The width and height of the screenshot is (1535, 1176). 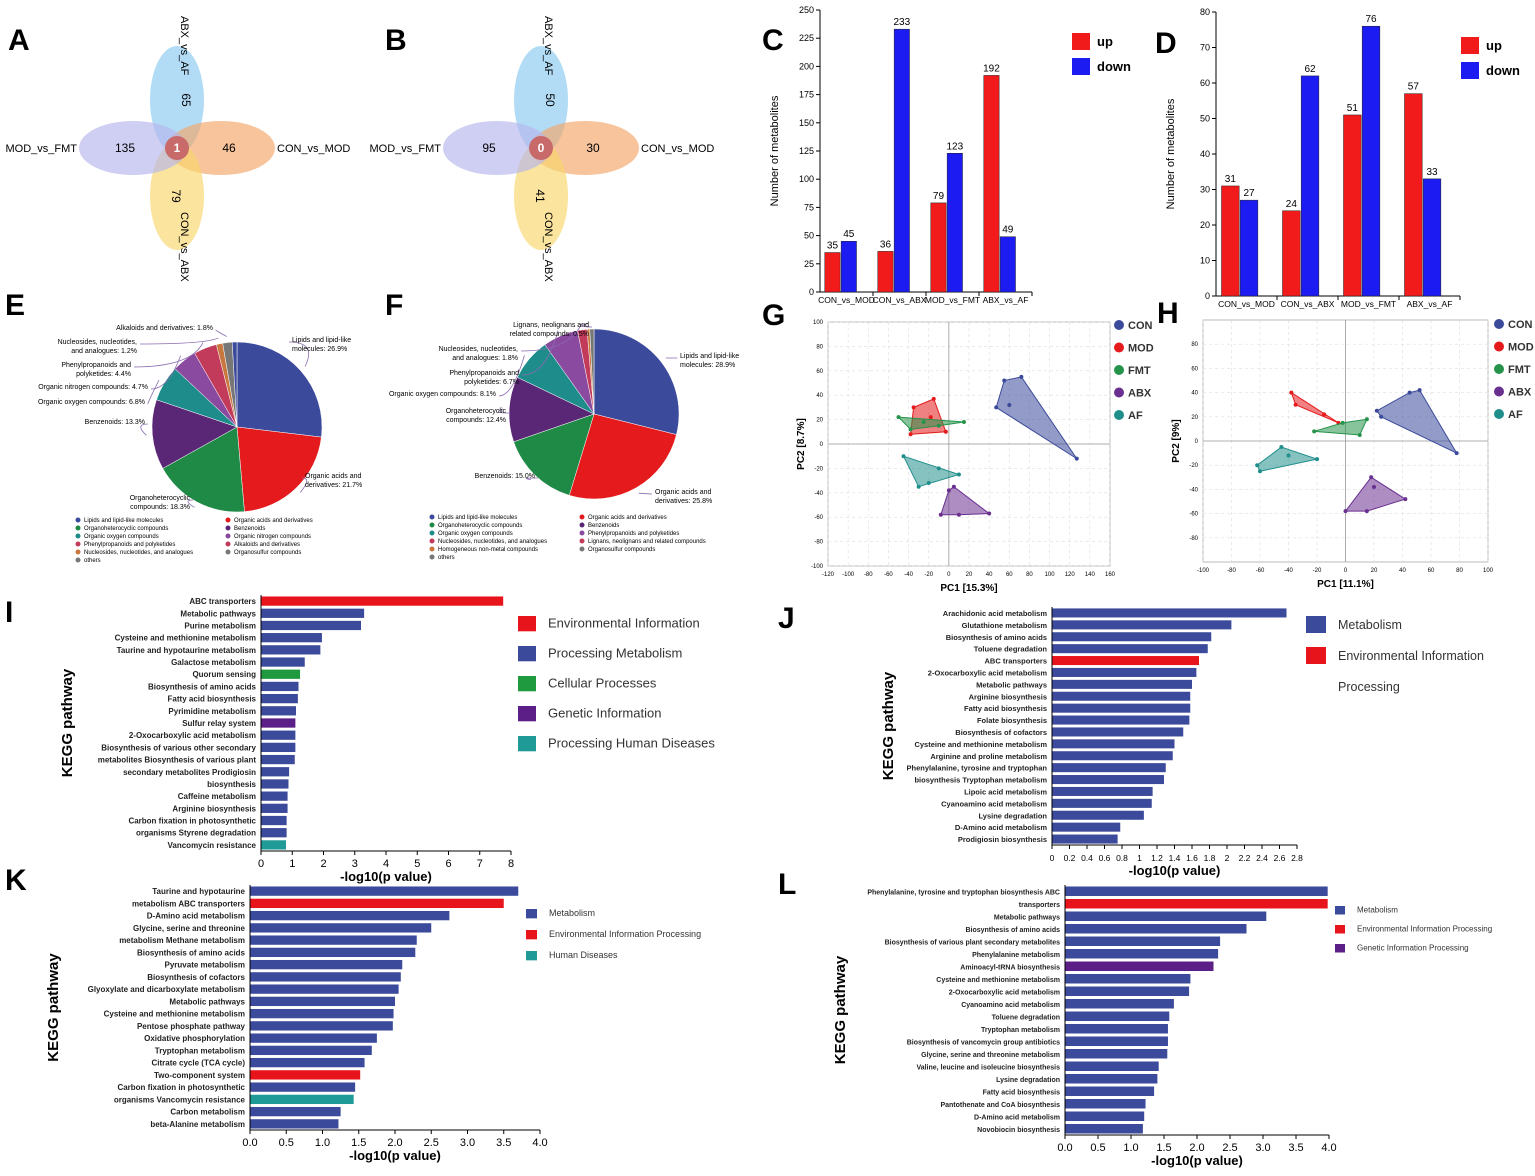 I want to click on x-tick-label: 2.5, so click(x=1229, y=1148).